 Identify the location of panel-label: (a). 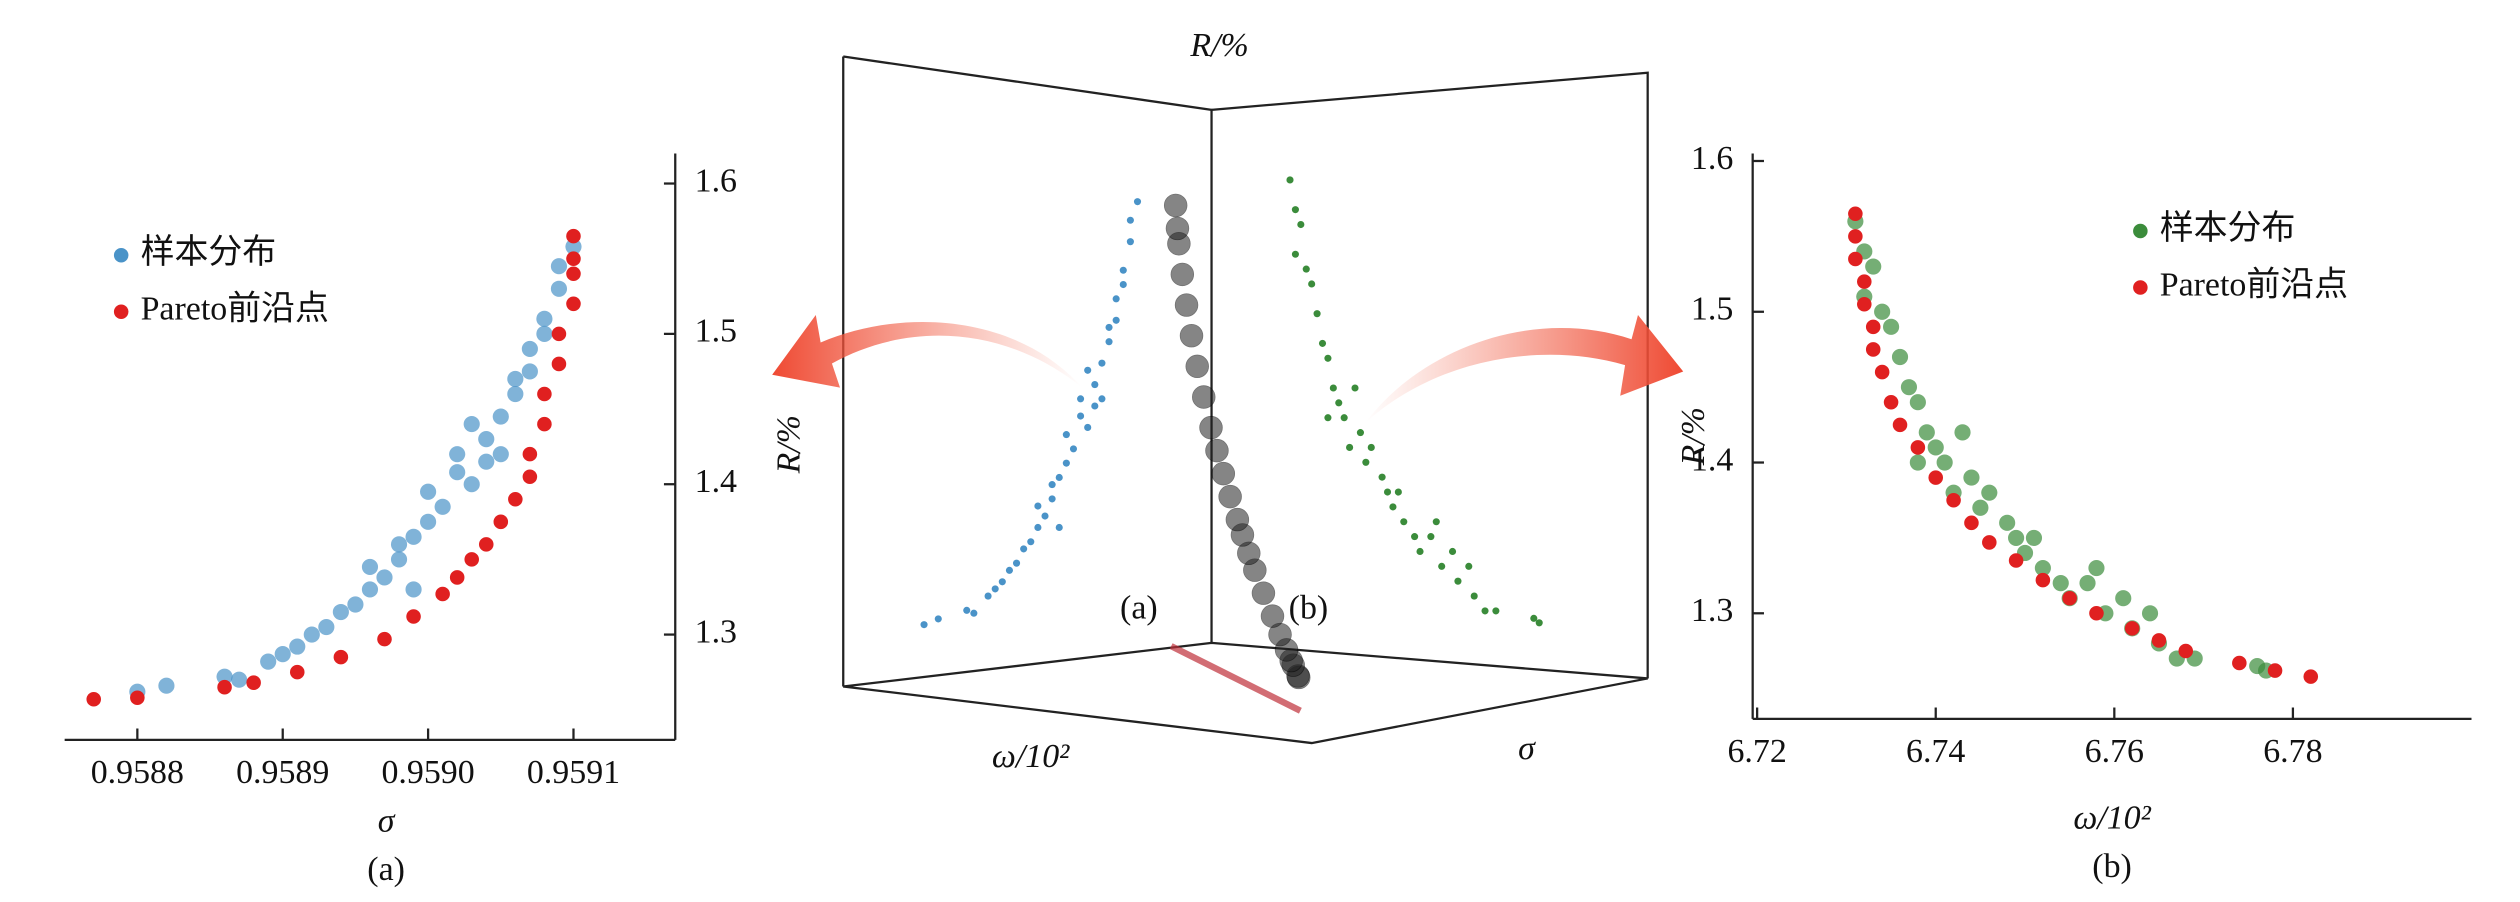
(386, 869).